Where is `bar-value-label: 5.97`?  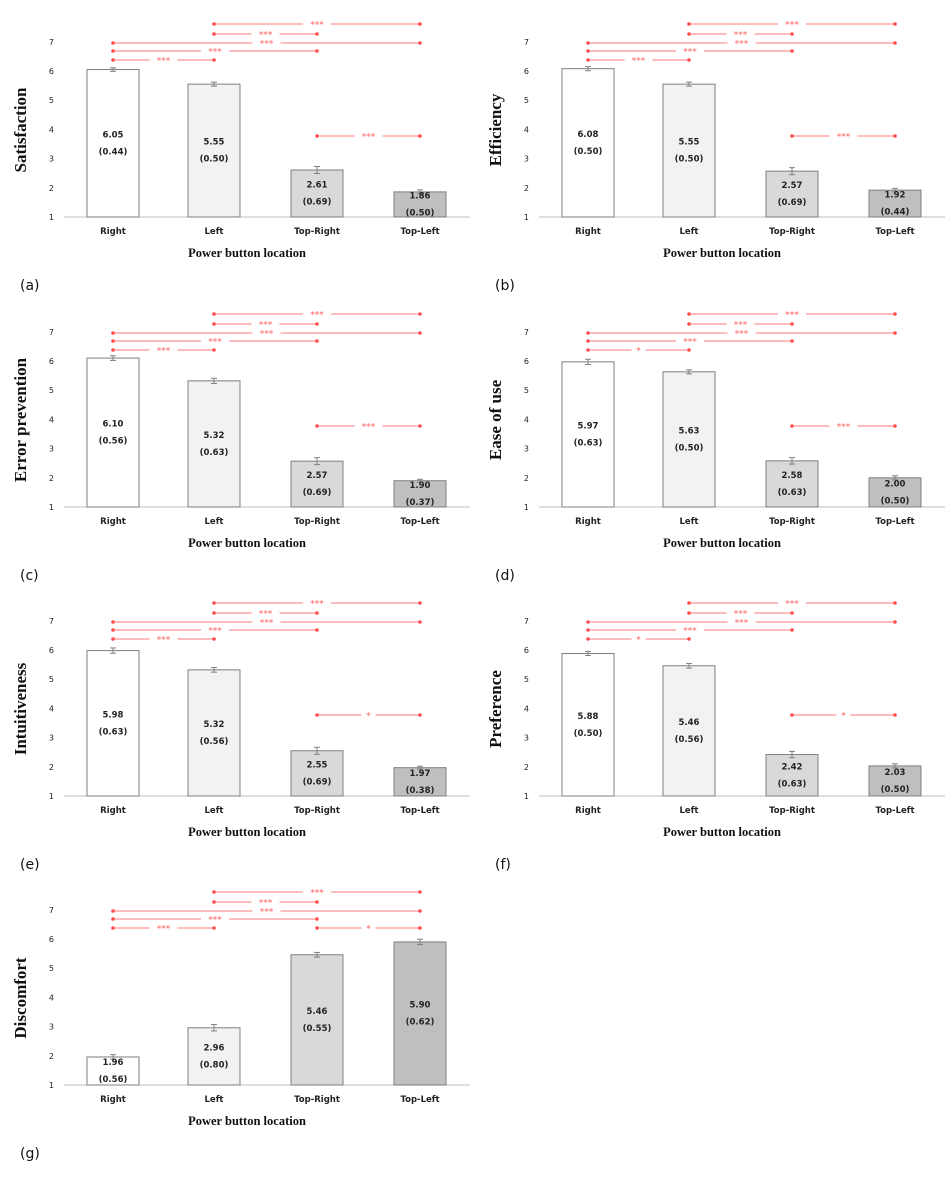 bar-value-label: 5.97 is located at coordinates (588, 426).